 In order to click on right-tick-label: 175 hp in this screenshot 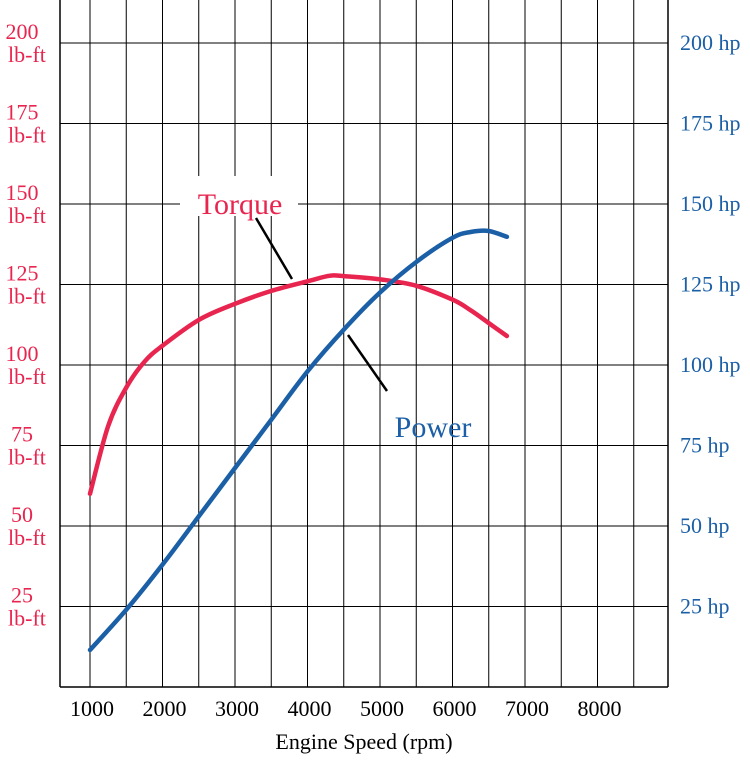, I will do `click(710, 123)`.